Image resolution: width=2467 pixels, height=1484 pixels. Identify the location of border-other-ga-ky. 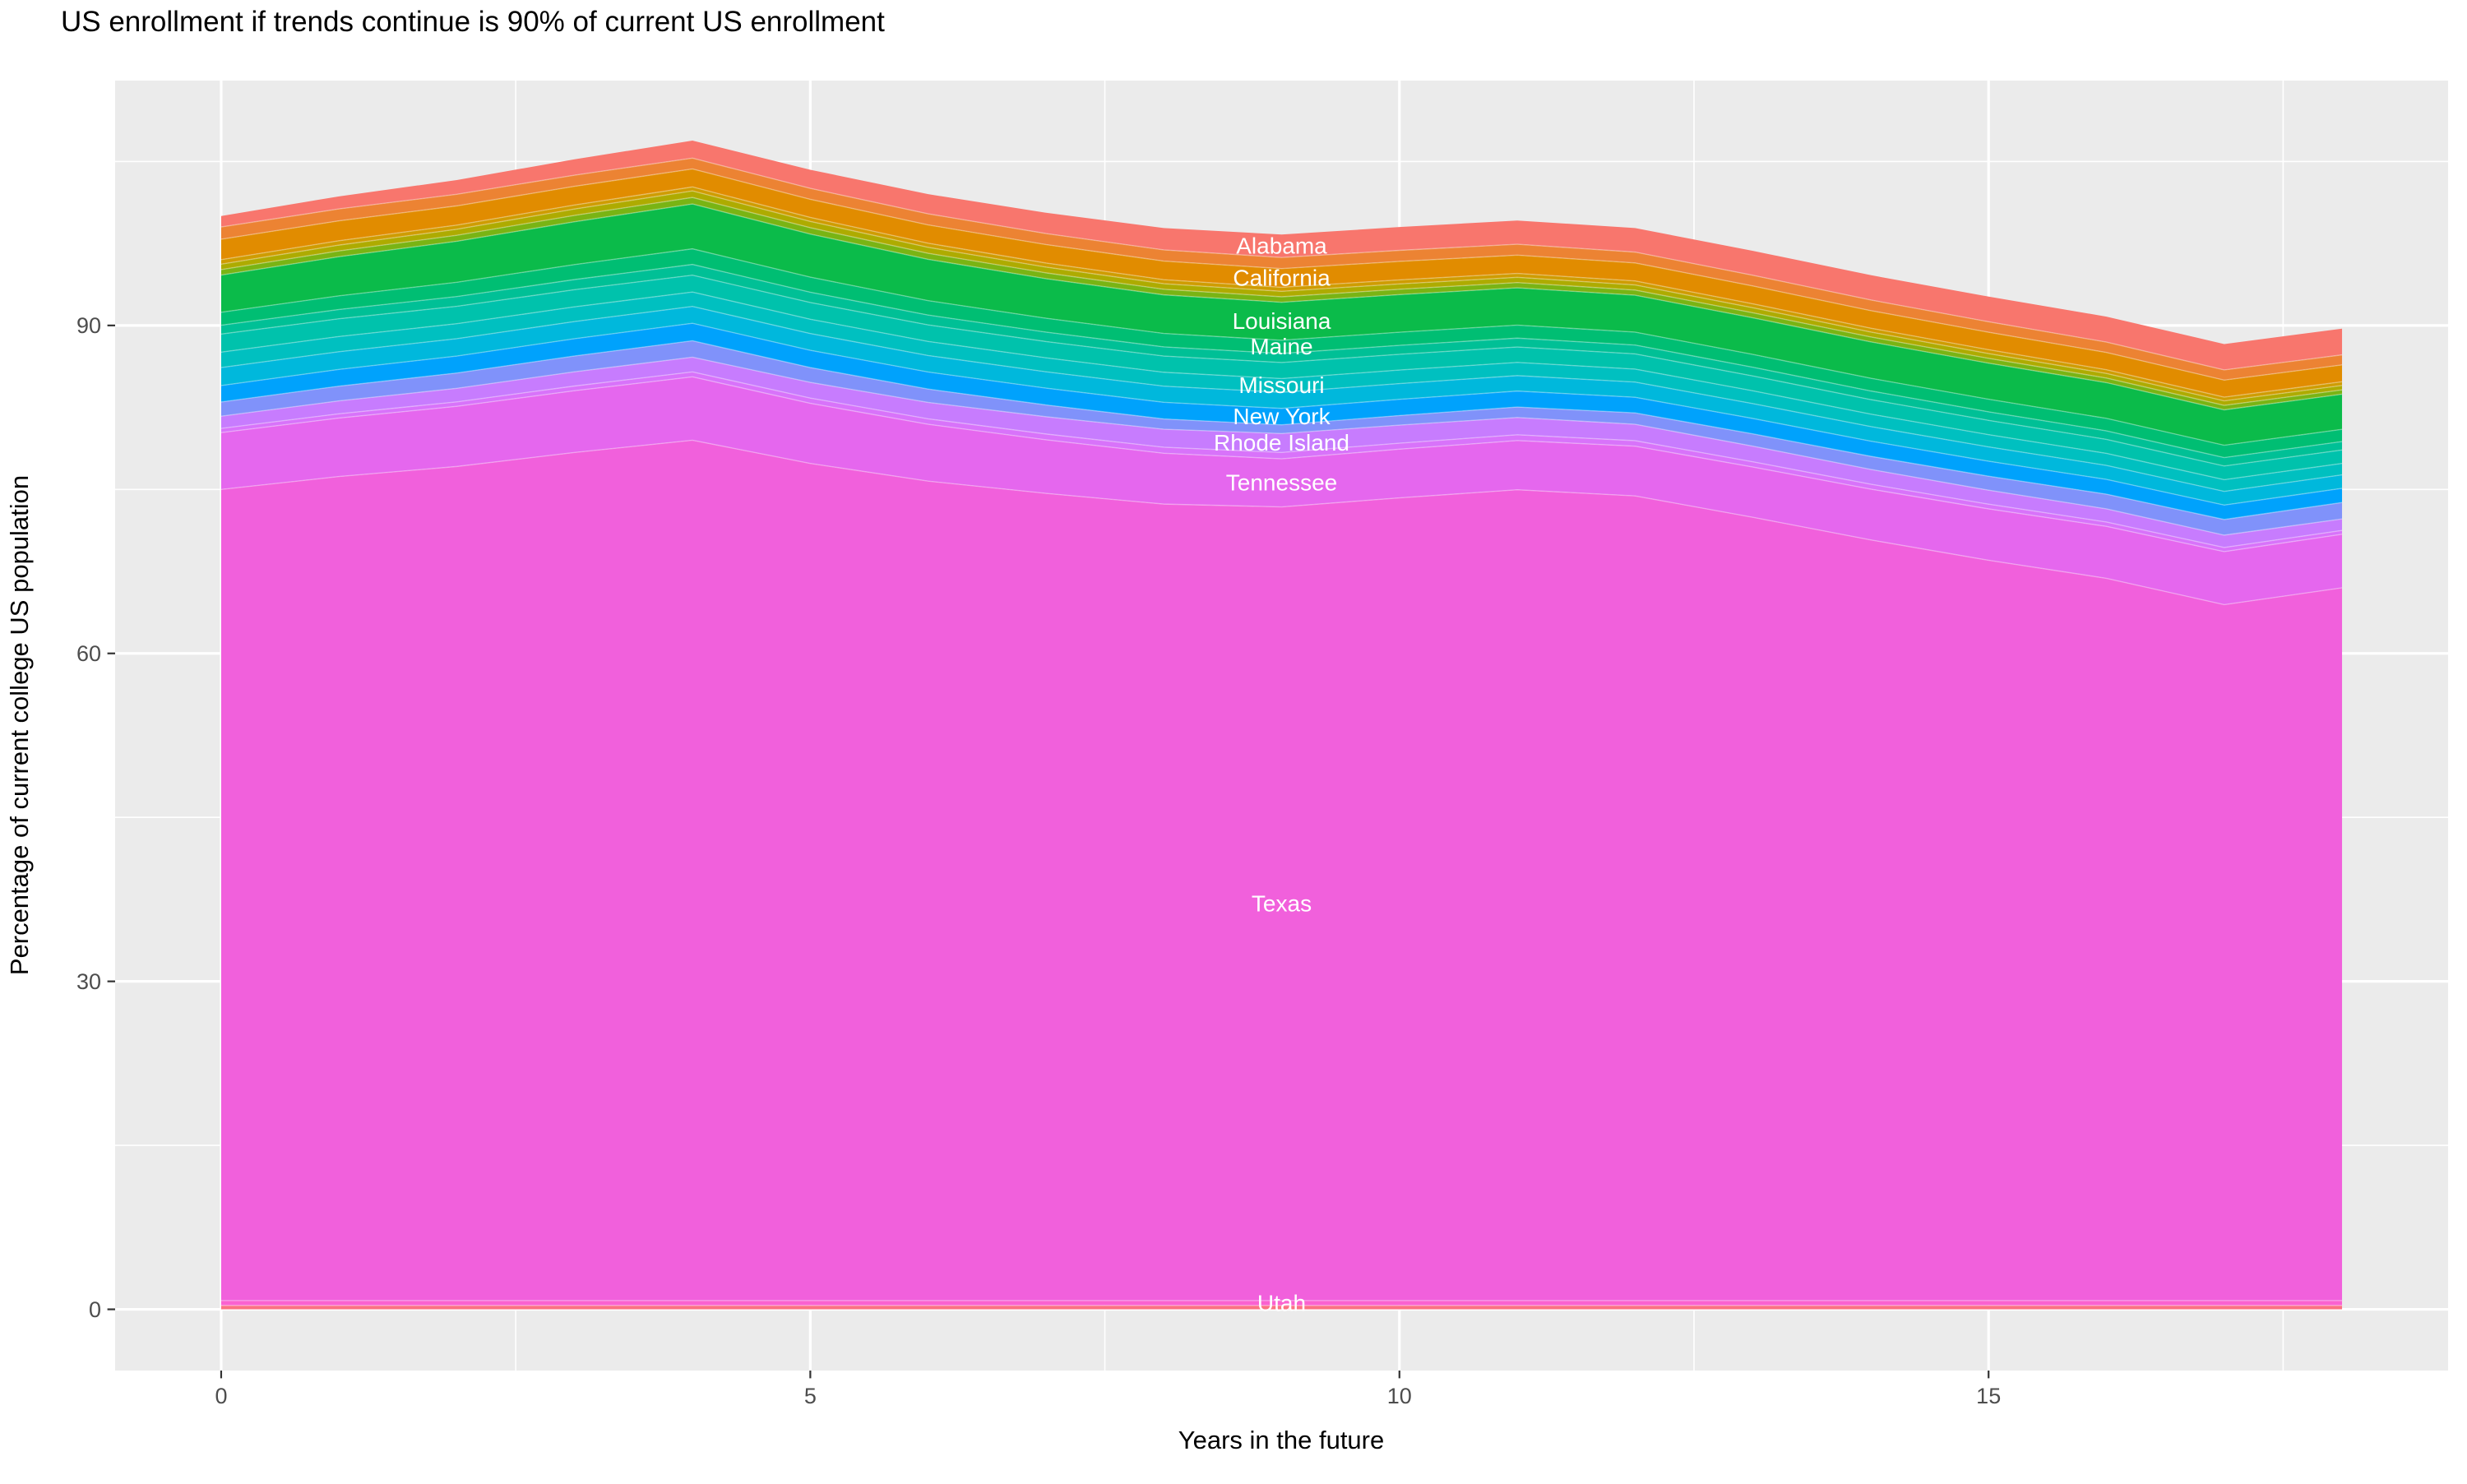
(1282, 301).